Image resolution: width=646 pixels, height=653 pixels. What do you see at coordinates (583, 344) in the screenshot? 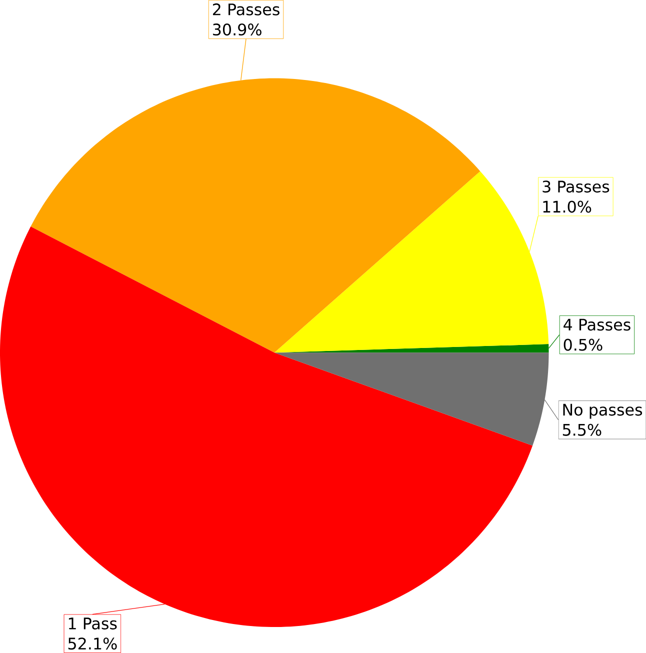
I see `data-label: 0.5%` at bounding box center [583, 344].